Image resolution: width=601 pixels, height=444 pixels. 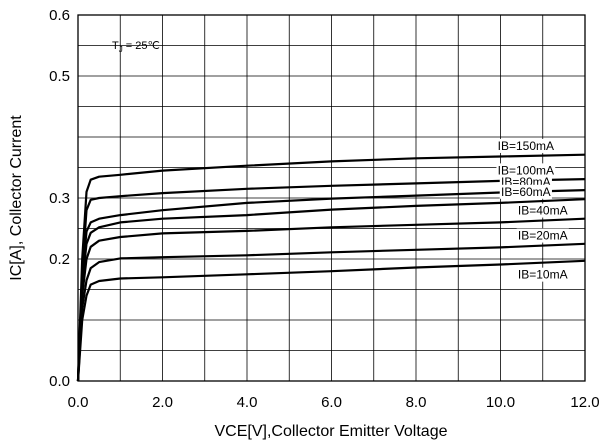 I want to click on series-label: IB=20mA, so click(x=543, y=236).